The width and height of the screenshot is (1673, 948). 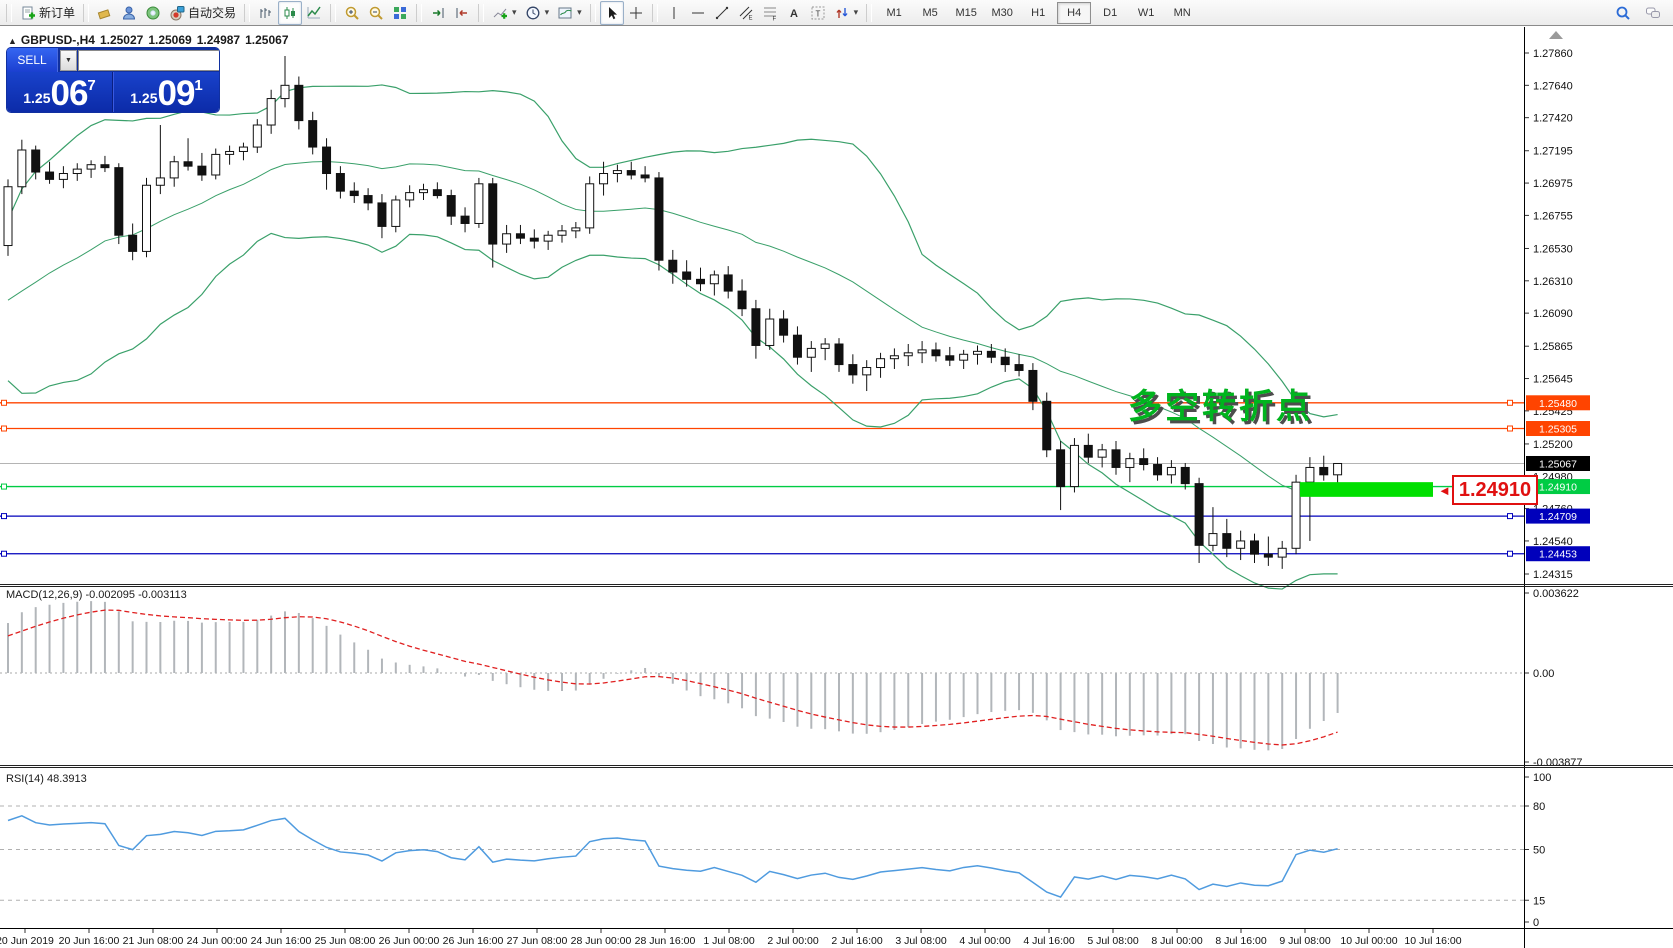 I want to click on line-chart-button, so click(x=314, y=13).